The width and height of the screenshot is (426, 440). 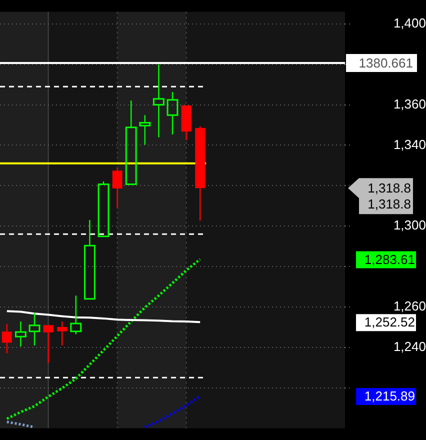 I want to click on line-series, so click(x=173, y=411).